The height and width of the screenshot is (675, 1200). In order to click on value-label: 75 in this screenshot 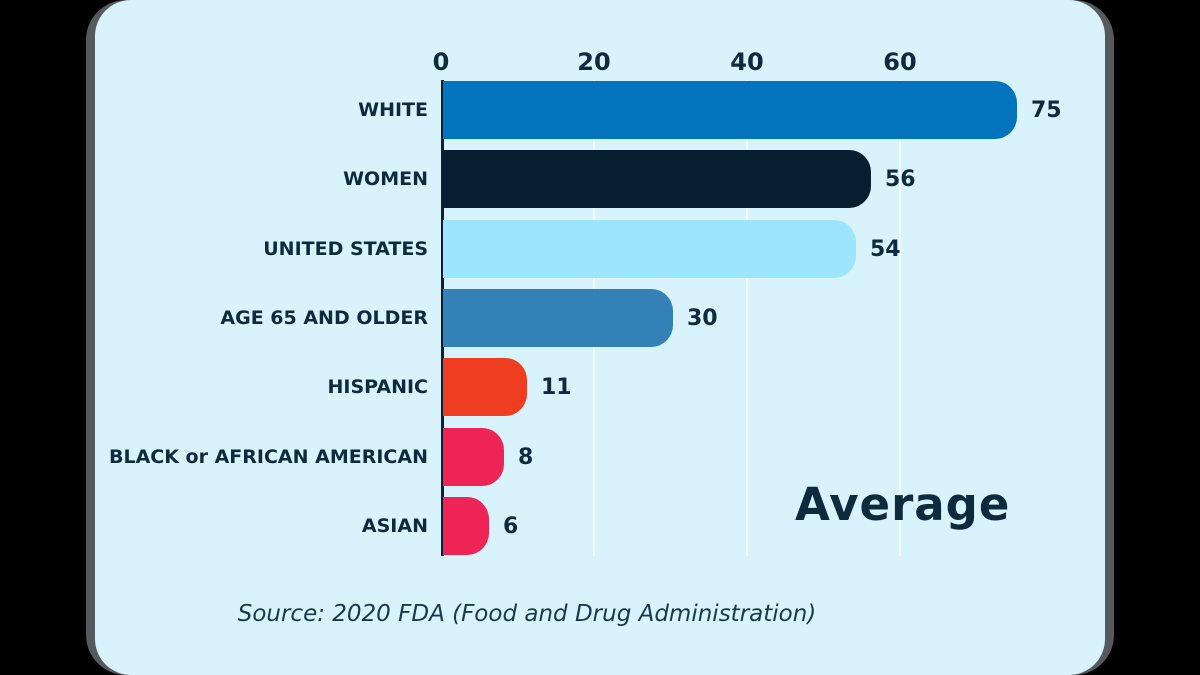, I will do `click(1046, 110)`.